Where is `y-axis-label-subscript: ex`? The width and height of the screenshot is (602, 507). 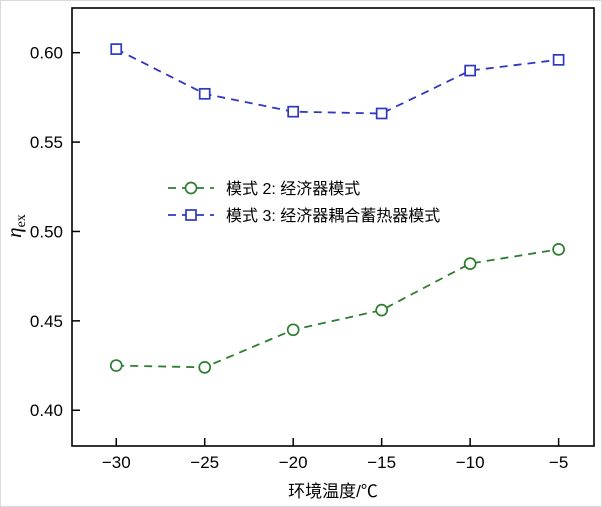
y-axis-label-subscript: ex is located at coordinates (21, 221).